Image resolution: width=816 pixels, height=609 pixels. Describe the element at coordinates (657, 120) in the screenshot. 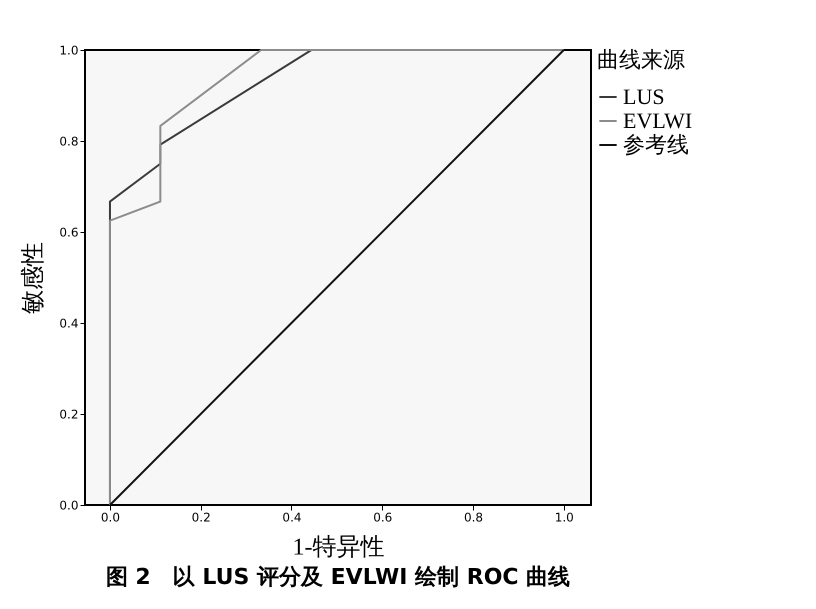

I see `legend-label: EVLWI` at that location.